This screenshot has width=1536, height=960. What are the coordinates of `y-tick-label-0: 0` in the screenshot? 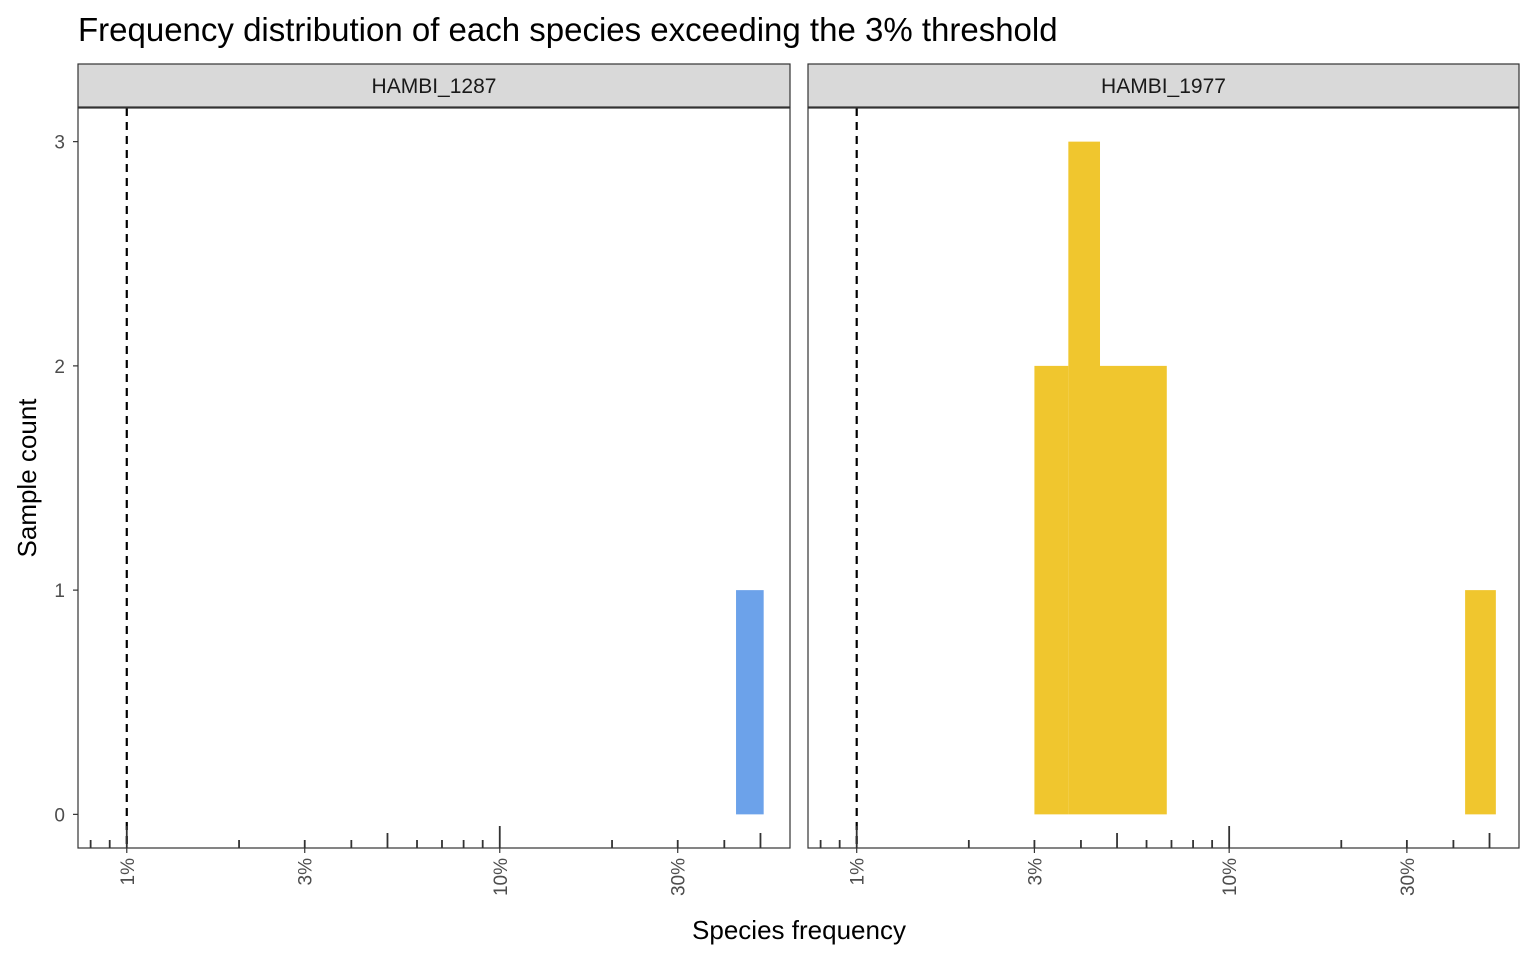 It's located at (59, 815).